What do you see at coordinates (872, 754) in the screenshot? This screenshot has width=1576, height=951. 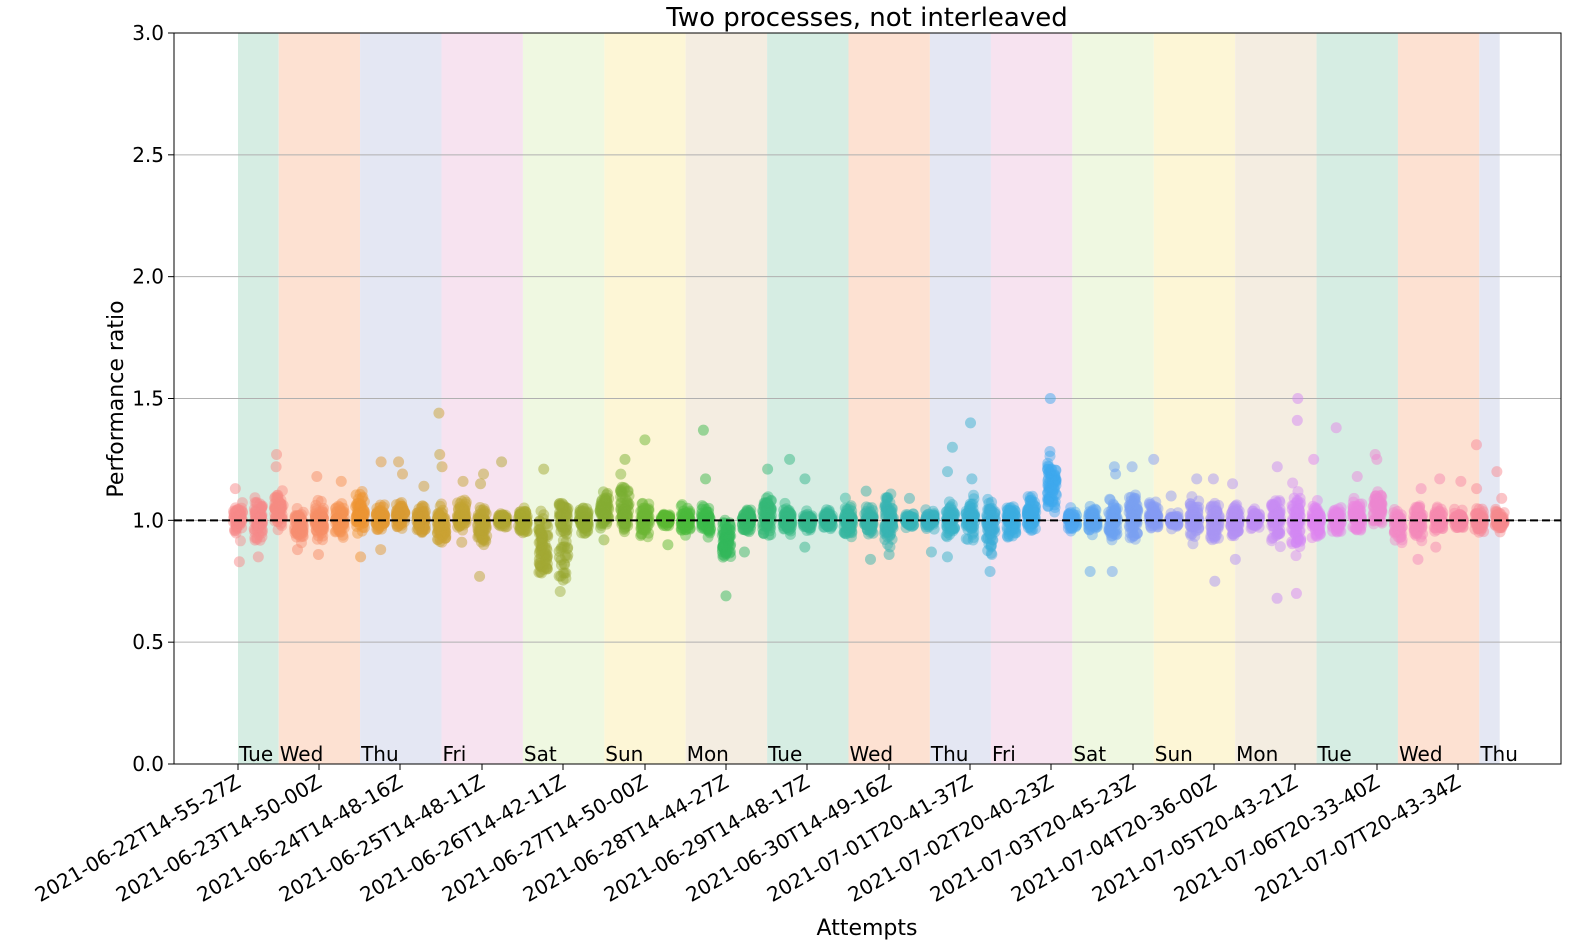 I see `day-label: Wed` at bounding box center [872, 754].